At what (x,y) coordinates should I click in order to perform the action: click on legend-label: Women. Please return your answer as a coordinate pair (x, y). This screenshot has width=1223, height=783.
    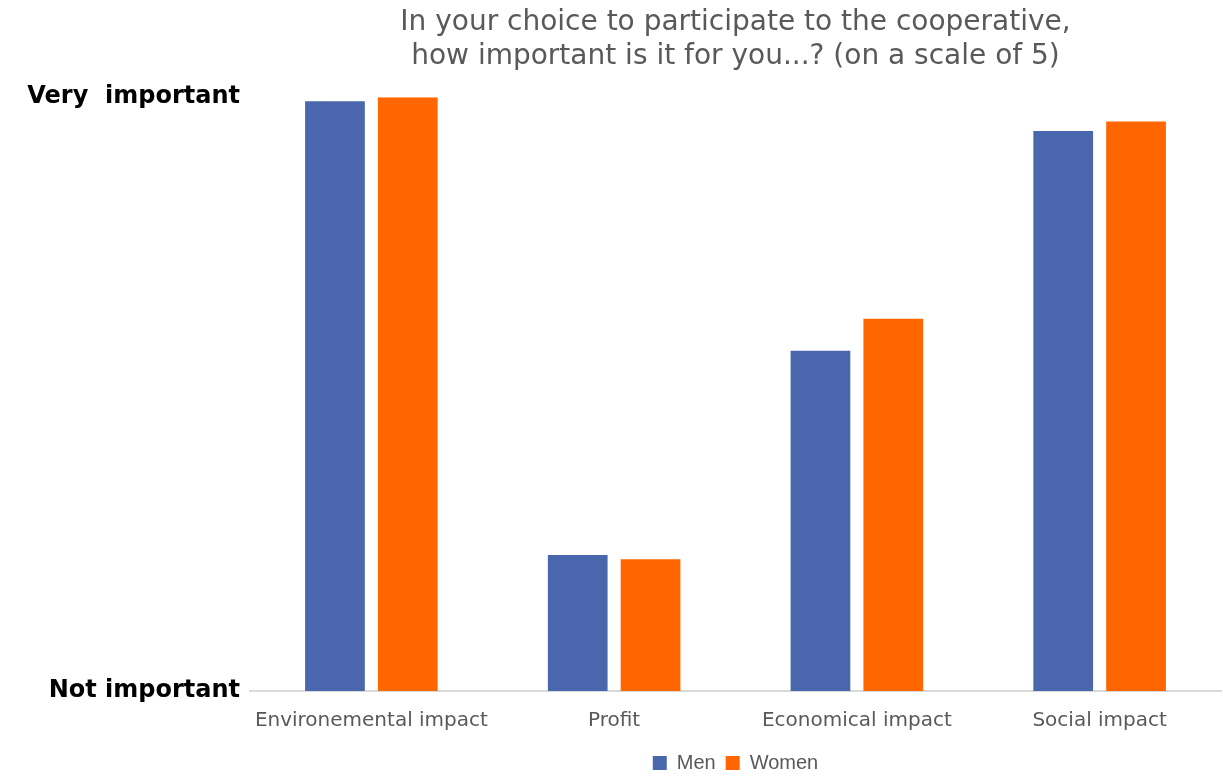
    Looking at the image, I should click on (784, 761).